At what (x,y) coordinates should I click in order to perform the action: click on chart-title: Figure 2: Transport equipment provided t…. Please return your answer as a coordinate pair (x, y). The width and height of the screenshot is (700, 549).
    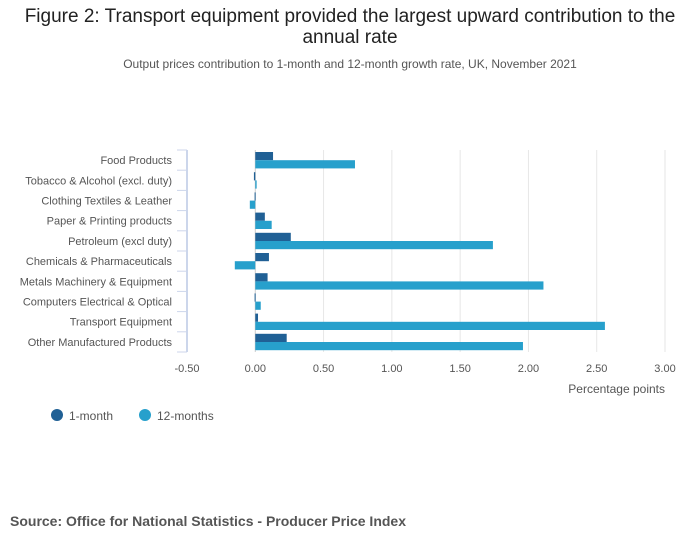
    Looking at the image, I should click on (350, 27).